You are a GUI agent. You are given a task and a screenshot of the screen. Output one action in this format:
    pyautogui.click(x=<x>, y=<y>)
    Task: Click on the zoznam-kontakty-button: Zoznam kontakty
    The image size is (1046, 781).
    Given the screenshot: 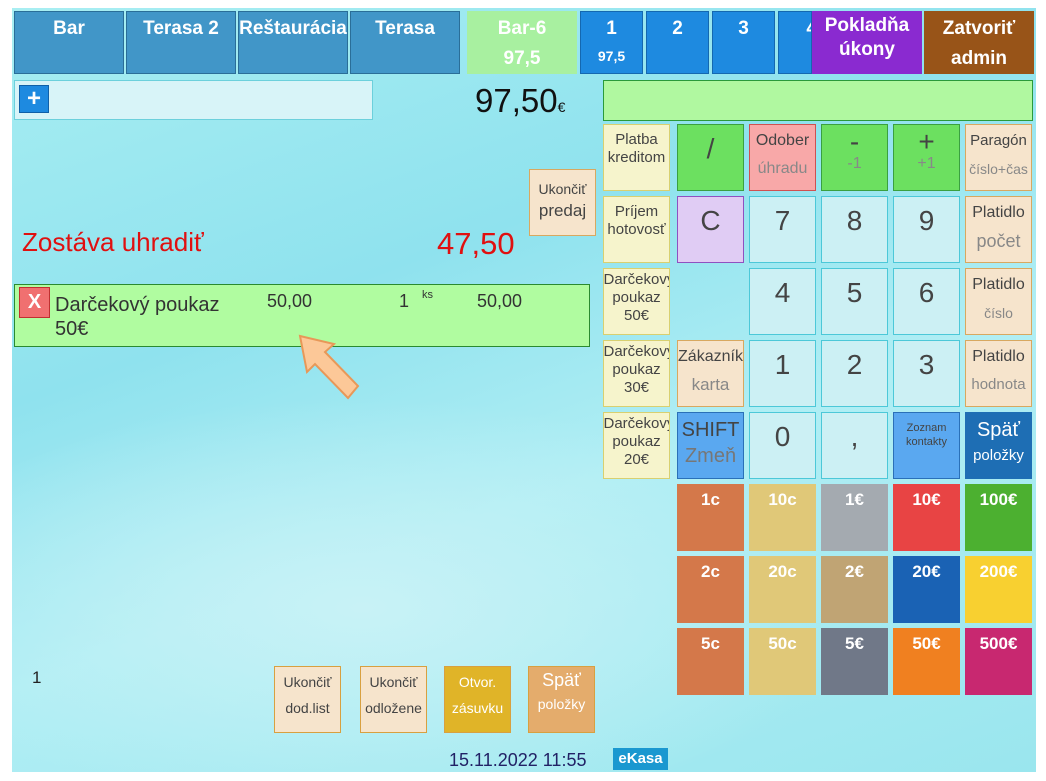 What is the action you would take?
    pyautogui.click(x=926, y=445)
    